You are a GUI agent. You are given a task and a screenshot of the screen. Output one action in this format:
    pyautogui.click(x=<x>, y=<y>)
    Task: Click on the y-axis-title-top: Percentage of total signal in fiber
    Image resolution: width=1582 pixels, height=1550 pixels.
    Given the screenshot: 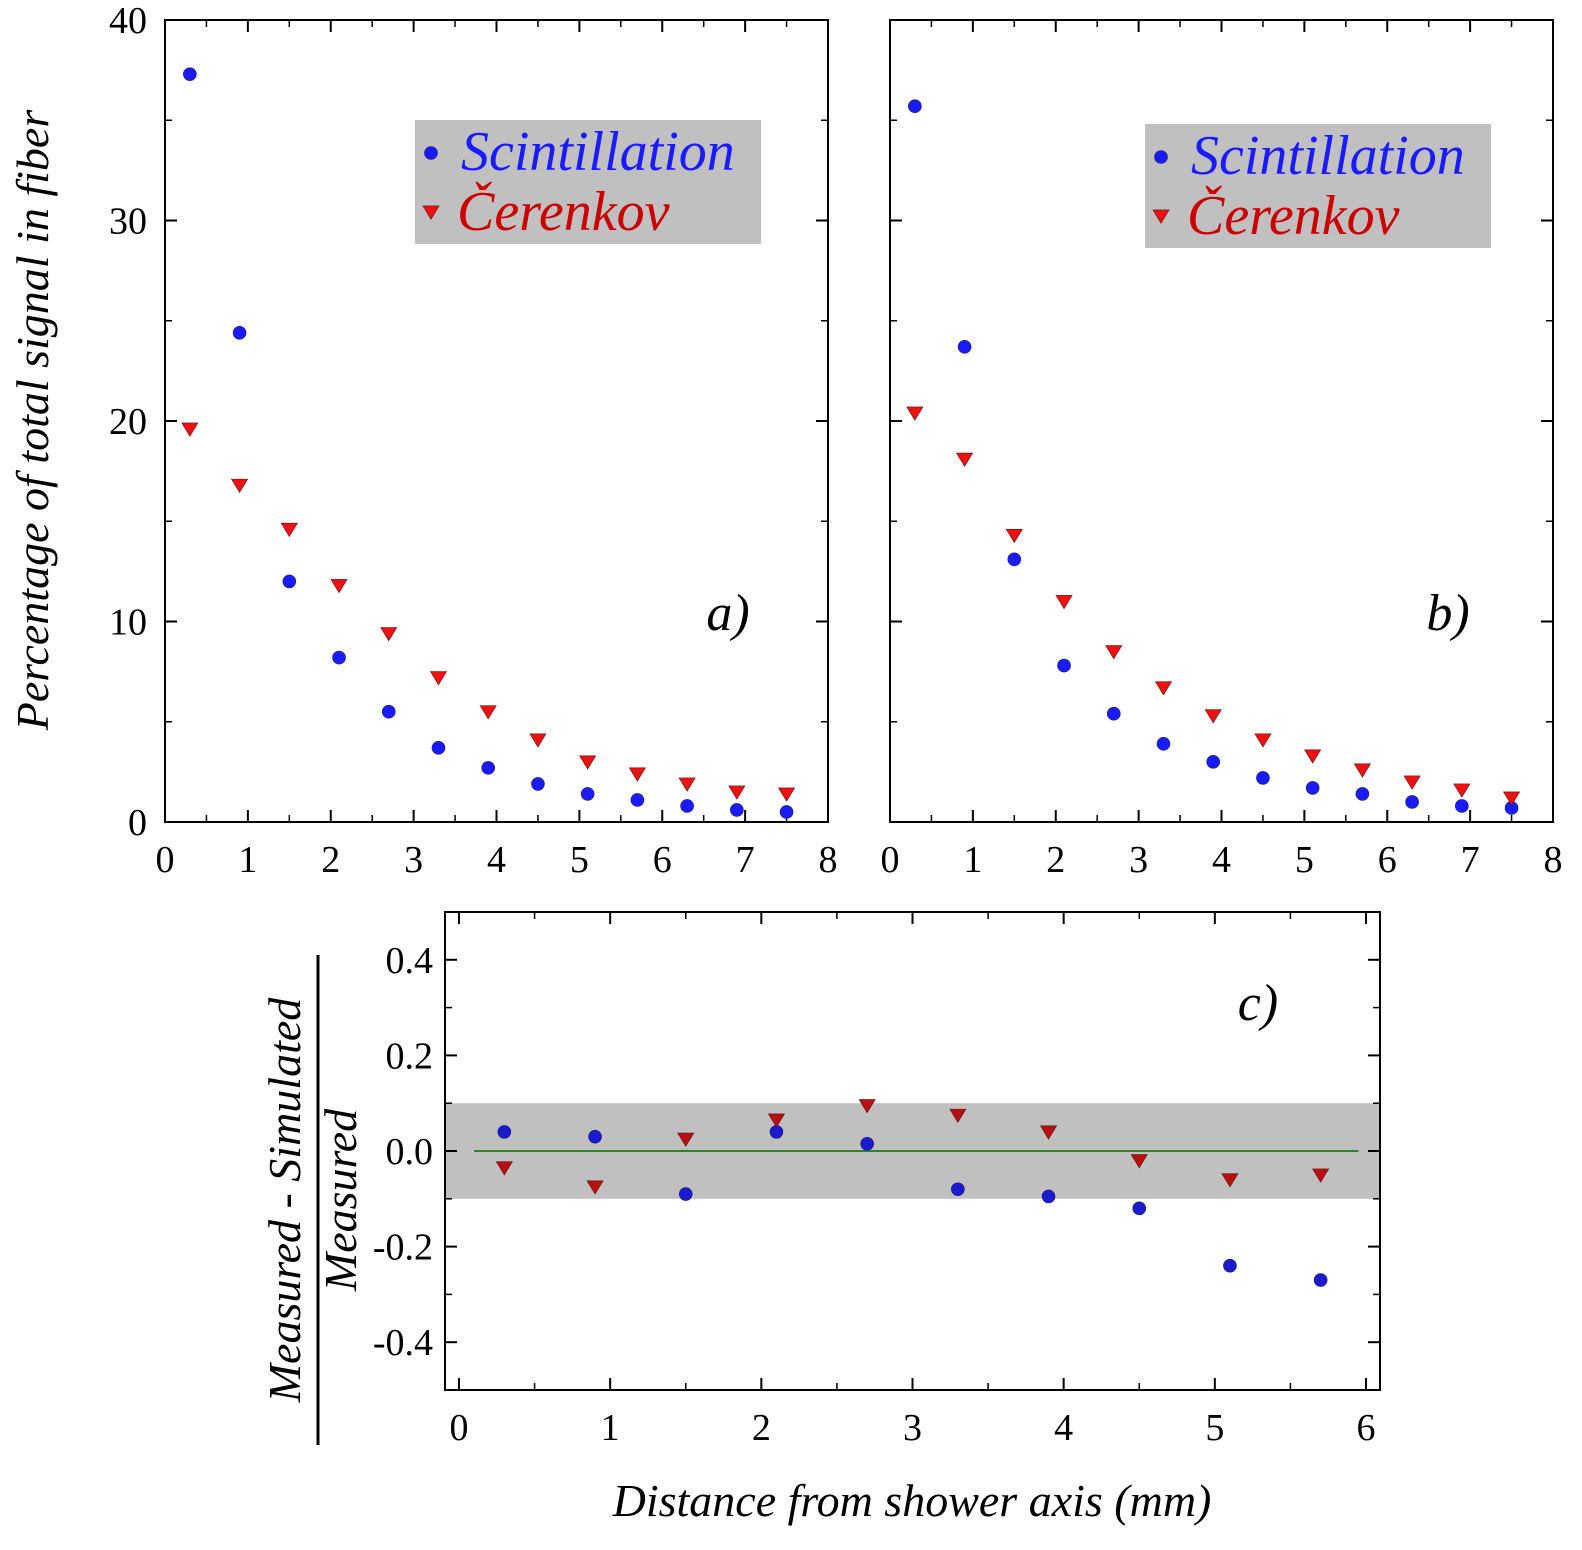 What is the action you would take?
    pyautogui.click(x=32, y=420)
    